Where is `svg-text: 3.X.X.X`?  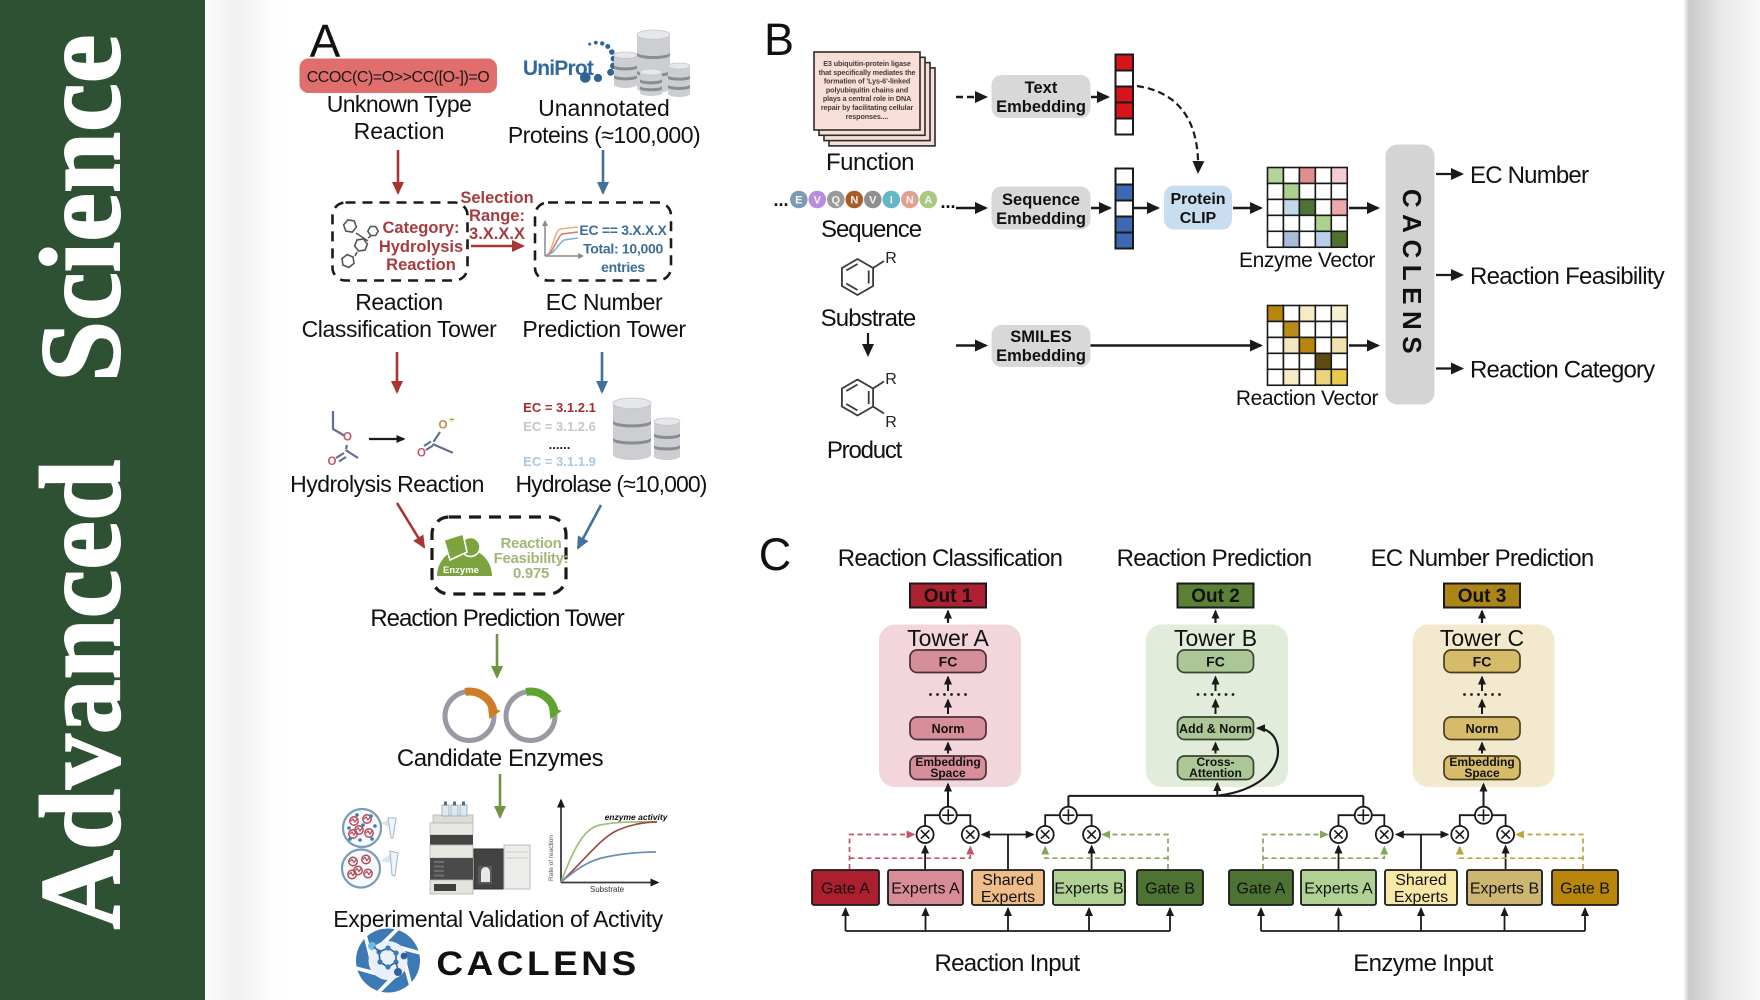
svg-text: 3.X.X.X is located at coordinates (497, 234).